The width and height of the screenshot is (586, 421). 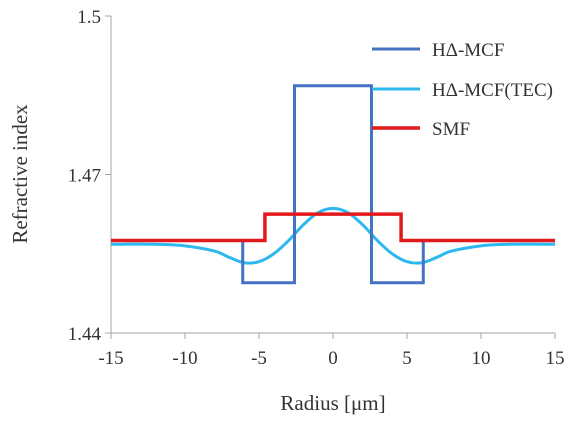 What do you see at coordinates (332, 403) in the screenshot?
I see `x-axis-label: Radius [μm]` at bounding box center [332, 403].